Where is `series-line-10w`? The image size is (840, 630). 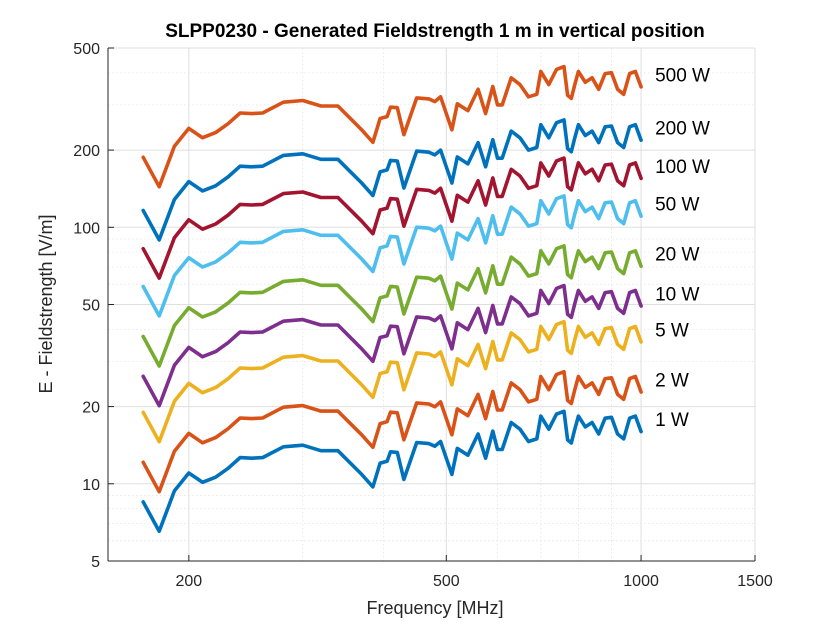
series-line-10w is located at coordinates (392, 345).